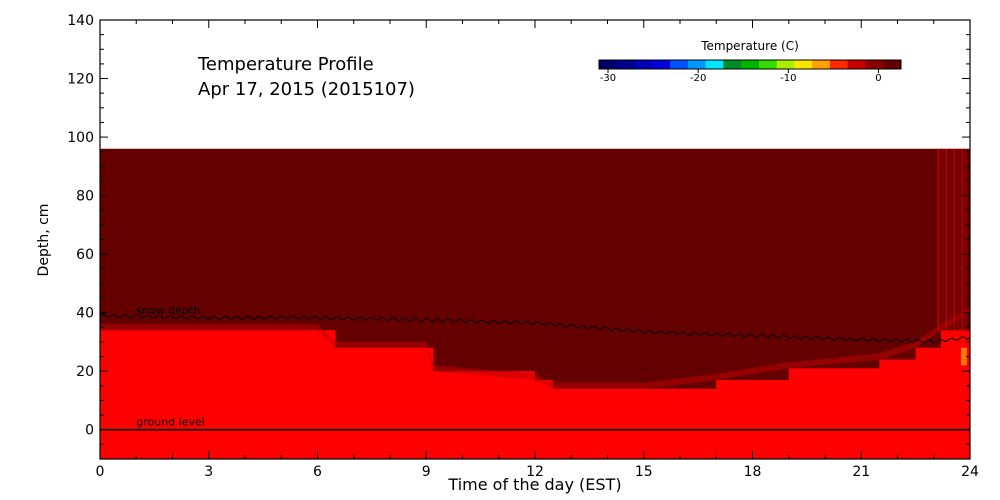 The height and width of the screenshot is (500, 1000). I want to click on chart-title: Temperature Profile, so click(285, 64).